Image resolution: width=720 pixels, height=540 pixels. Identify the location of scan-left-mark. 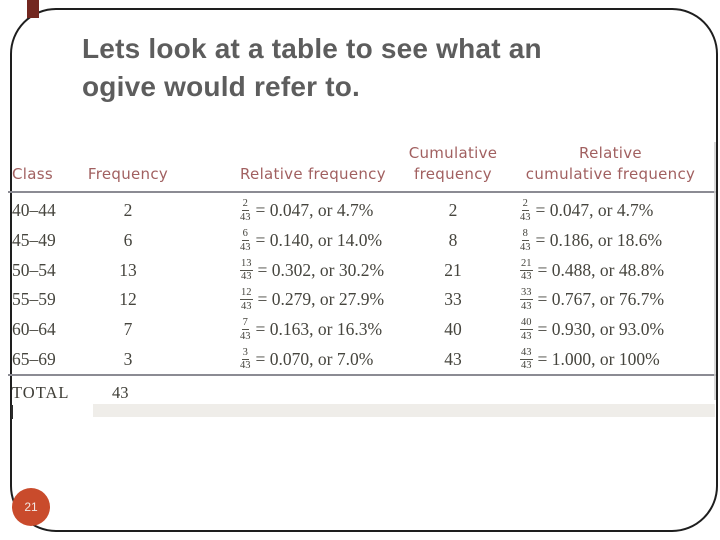
(12, 412).